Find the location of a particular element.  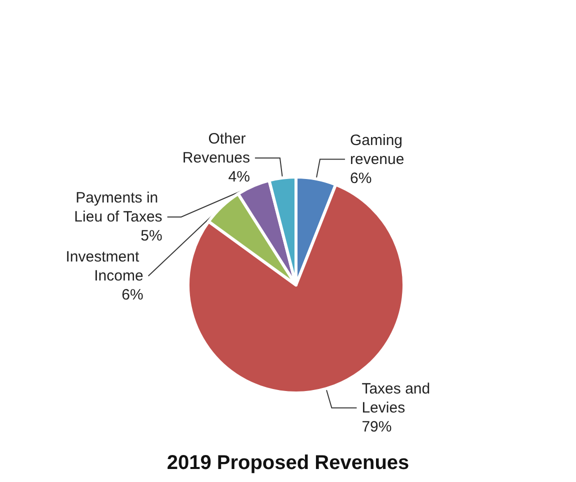

data-label: 4% is located at coordinates (239, 177).